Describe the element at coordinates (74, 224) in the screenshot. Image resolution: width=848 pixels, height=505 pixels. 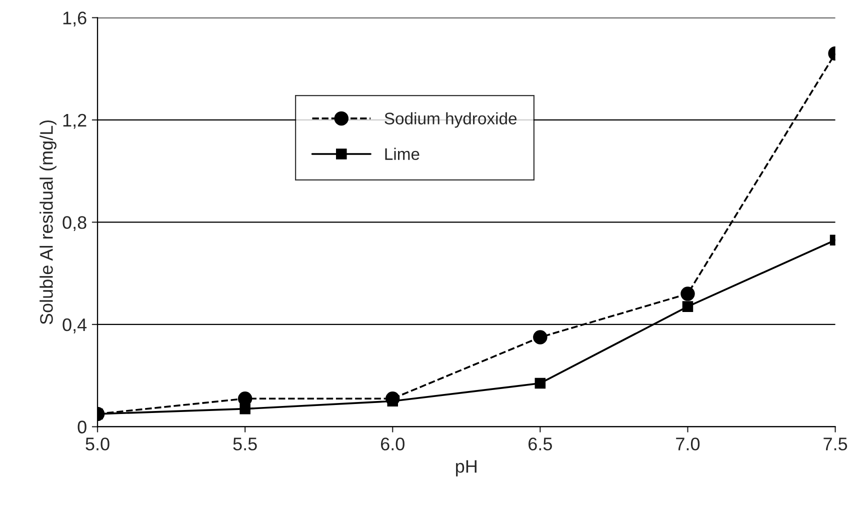
I see `y-tick-label: 0,8` at that location.